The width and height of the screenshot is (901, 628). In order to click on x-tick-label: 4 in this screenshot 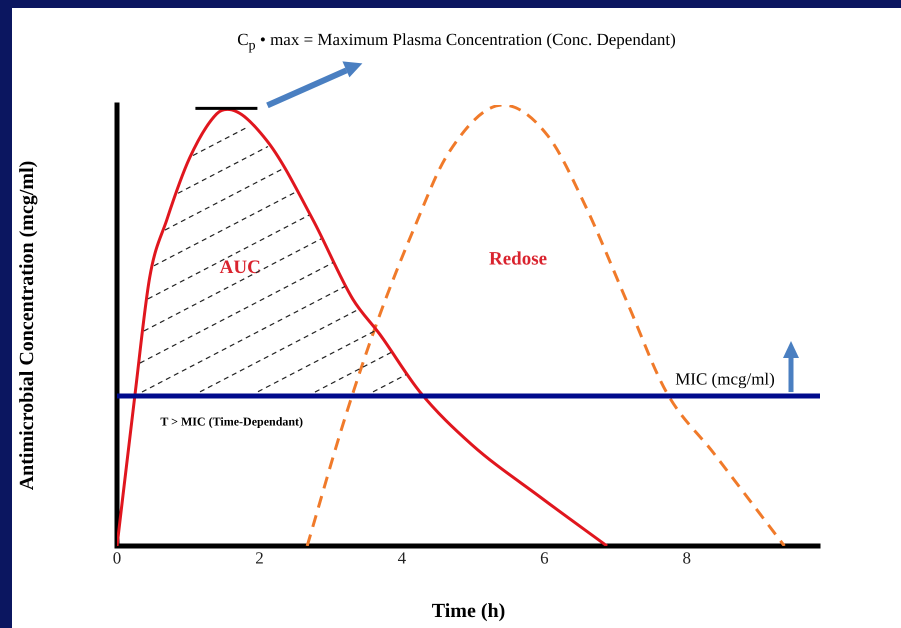, I will do `click(402, 558)`.